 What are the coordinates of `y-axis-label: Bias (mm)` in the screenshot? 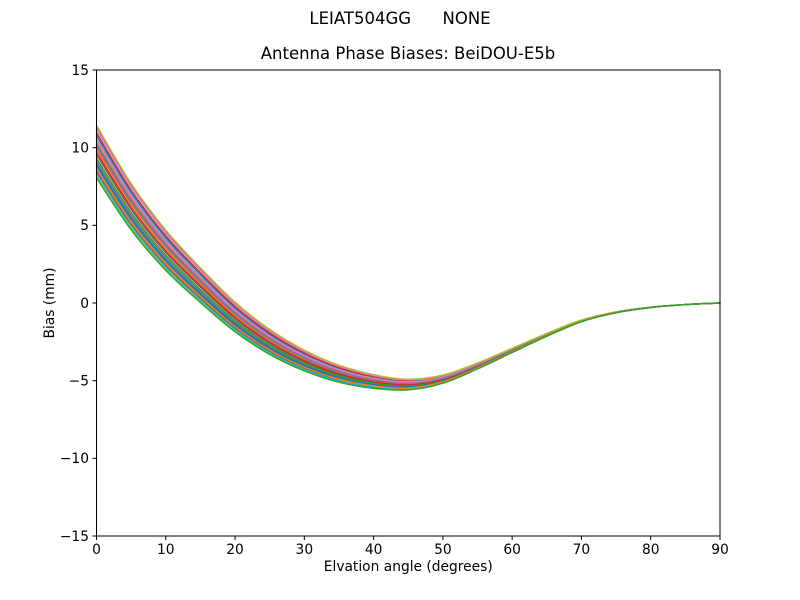 It's located at (50, 303).